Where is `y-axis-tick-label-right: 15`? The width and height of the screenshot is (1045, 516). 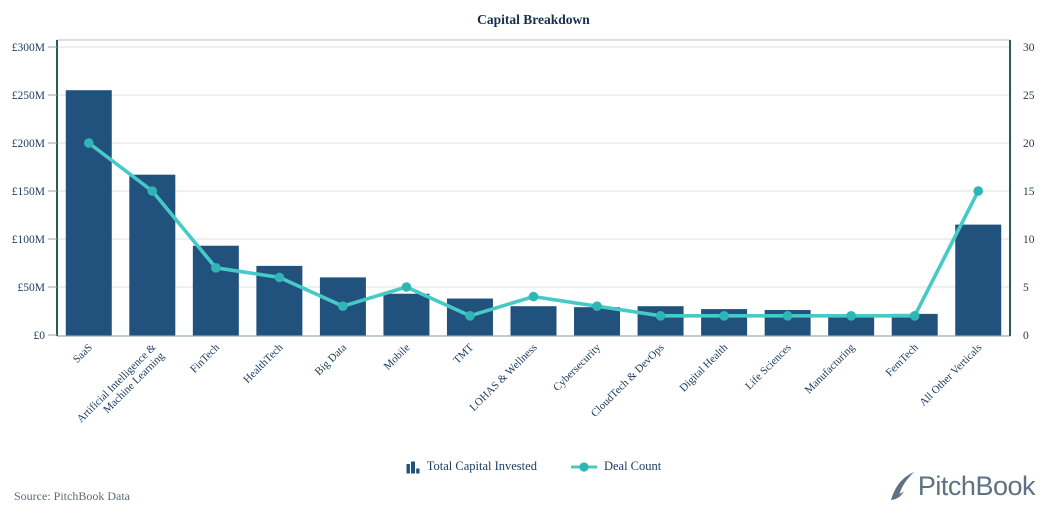 y-axis-tick-label-right: 15 is located at coordinates (1029, 192).